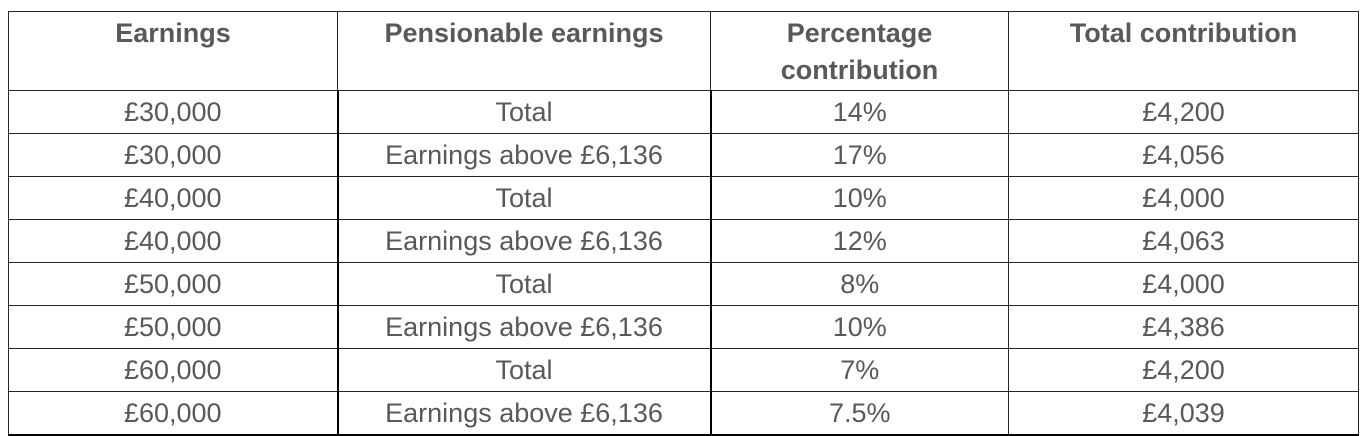  I want to click on cell-percentage-contribution: 8%, so click(859, 284).